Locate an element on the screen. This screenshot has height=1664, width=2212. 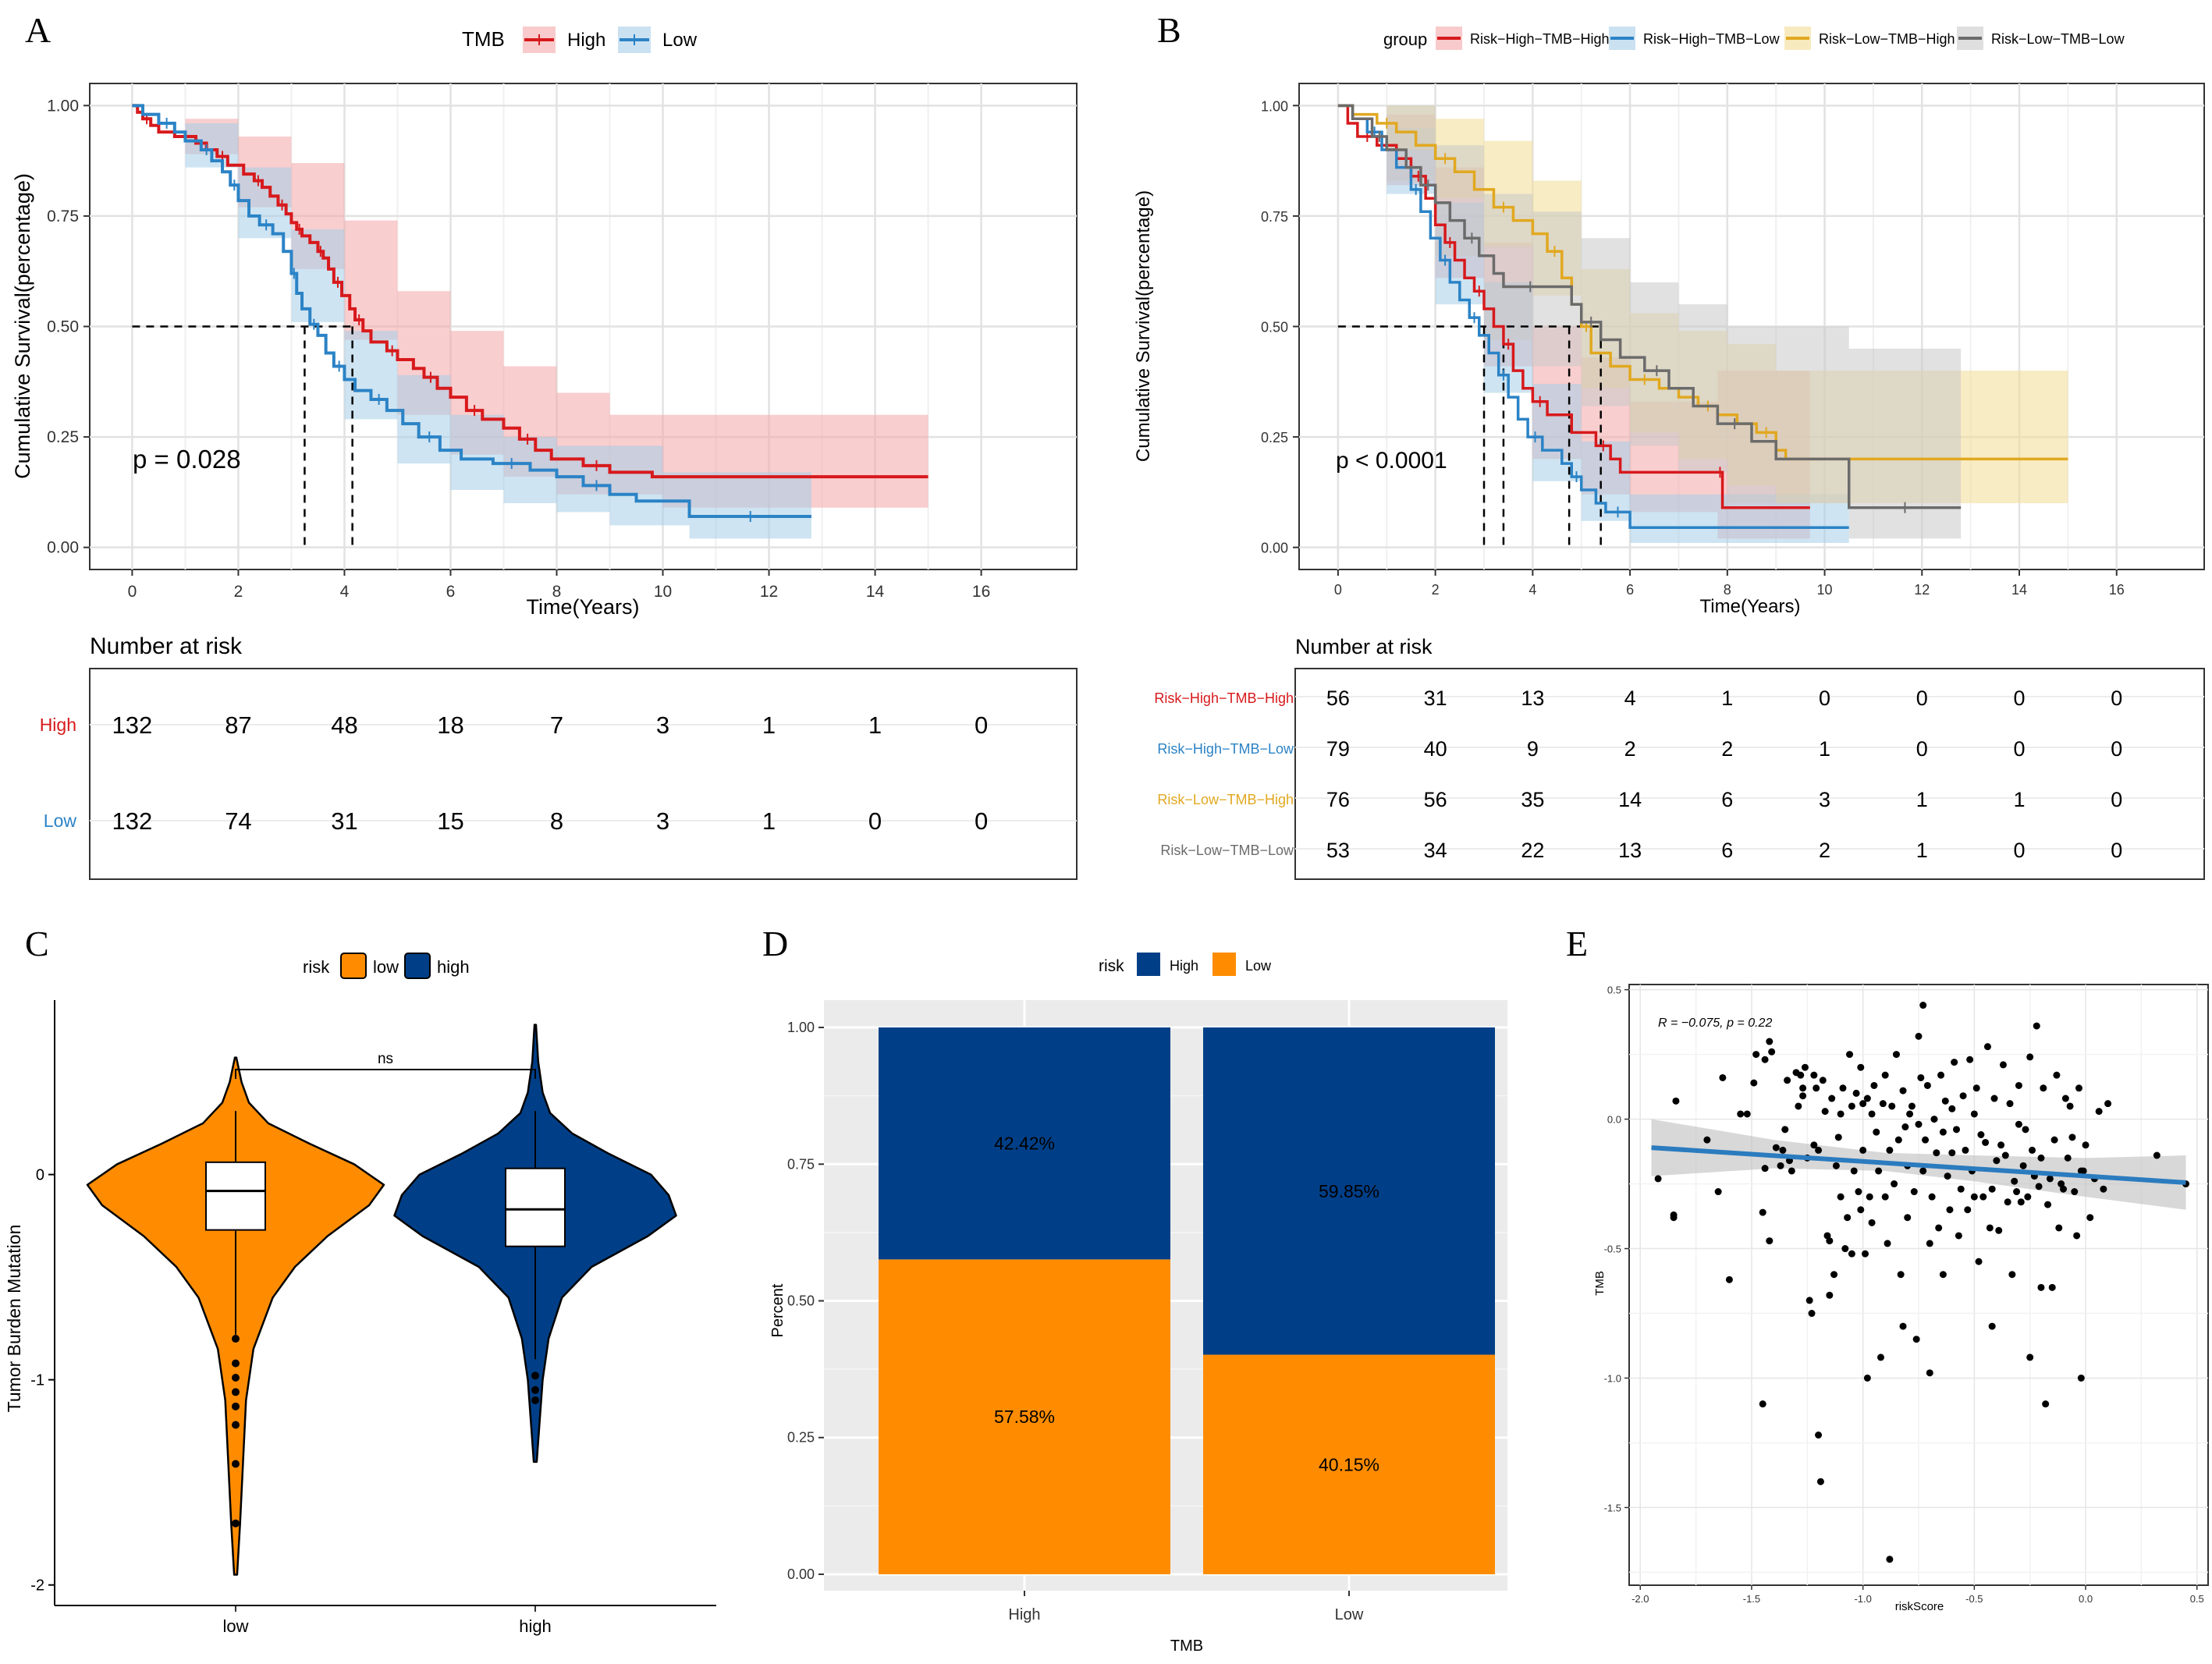
bar-high-high is located at coordinates (1024, 1143).